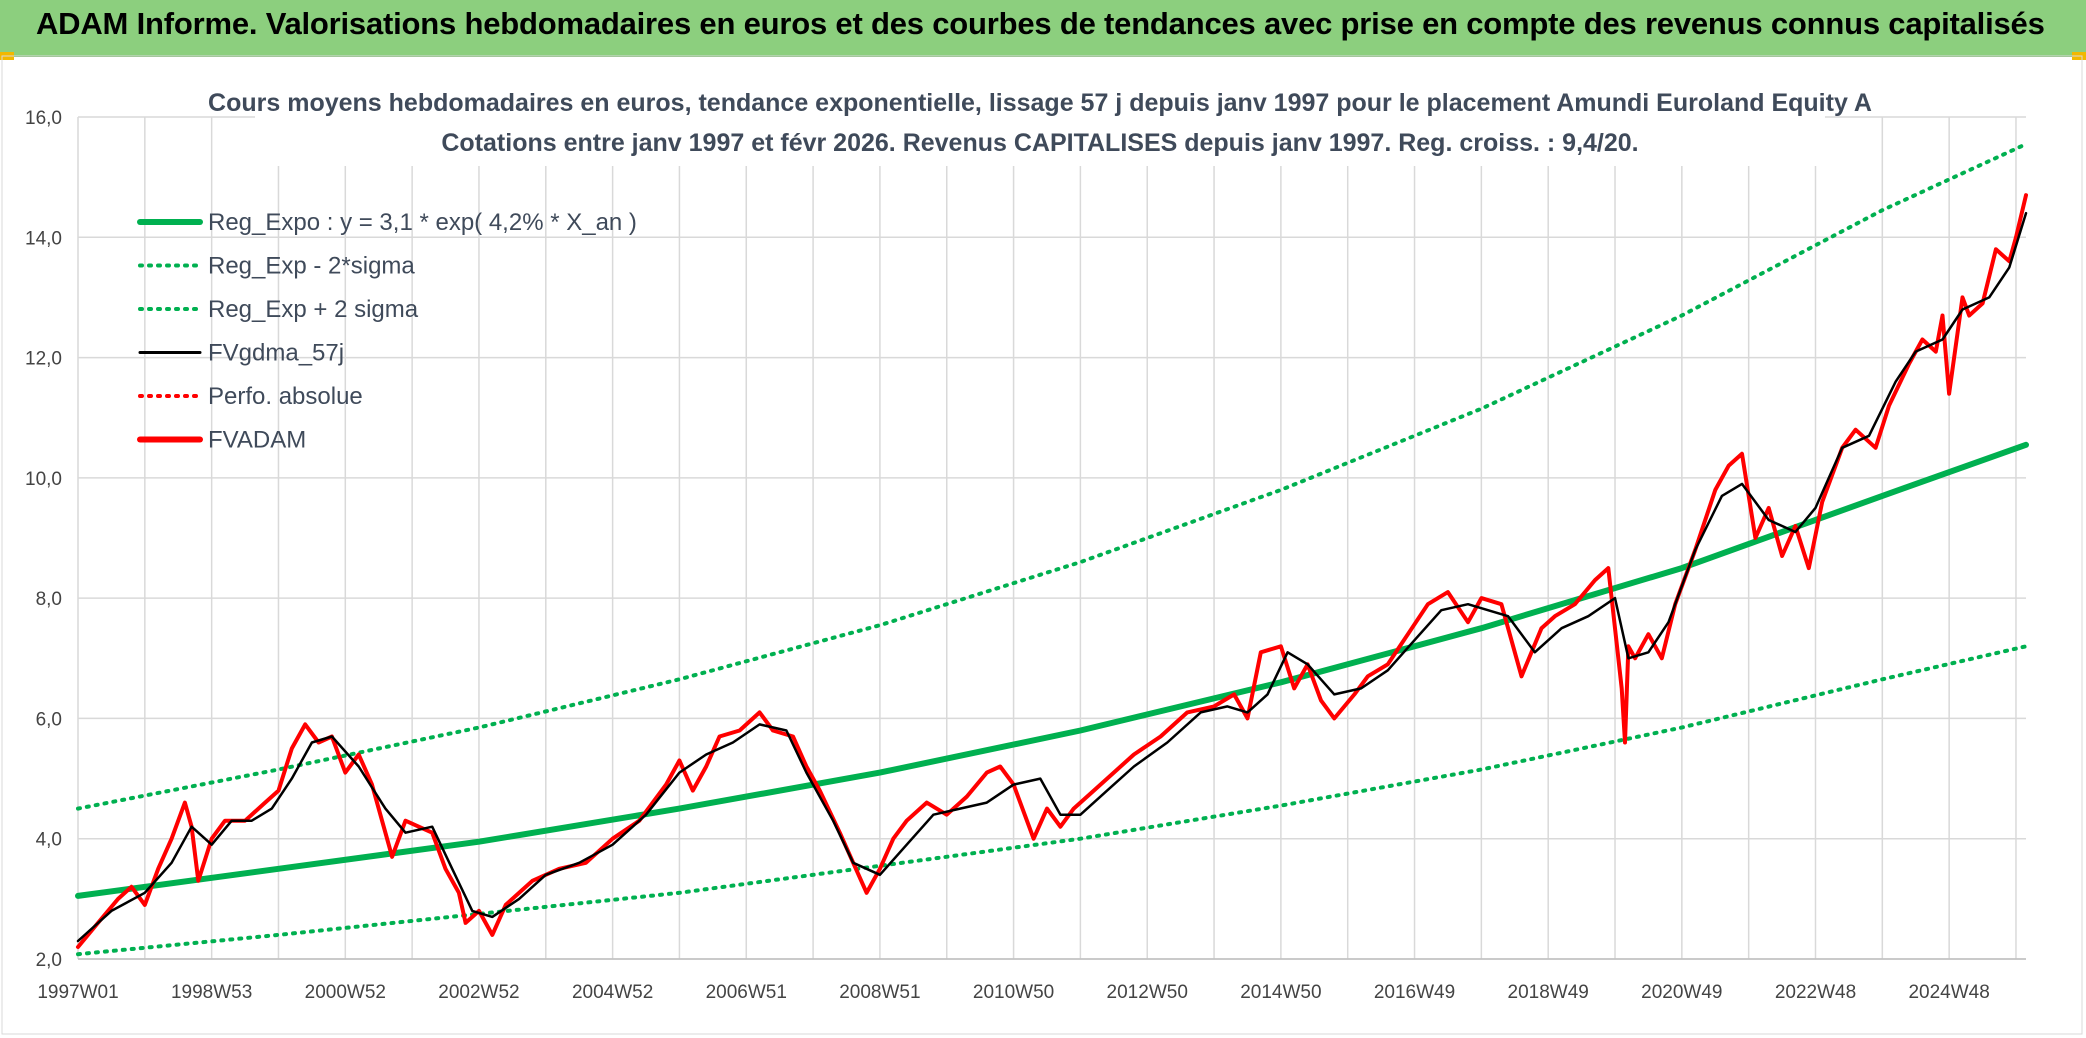 This screenshot has width=2086, height=1038. Describe the element at coordinates (49, 840) in the screenshot. I see `y-tick-label: 4,0` at that location.